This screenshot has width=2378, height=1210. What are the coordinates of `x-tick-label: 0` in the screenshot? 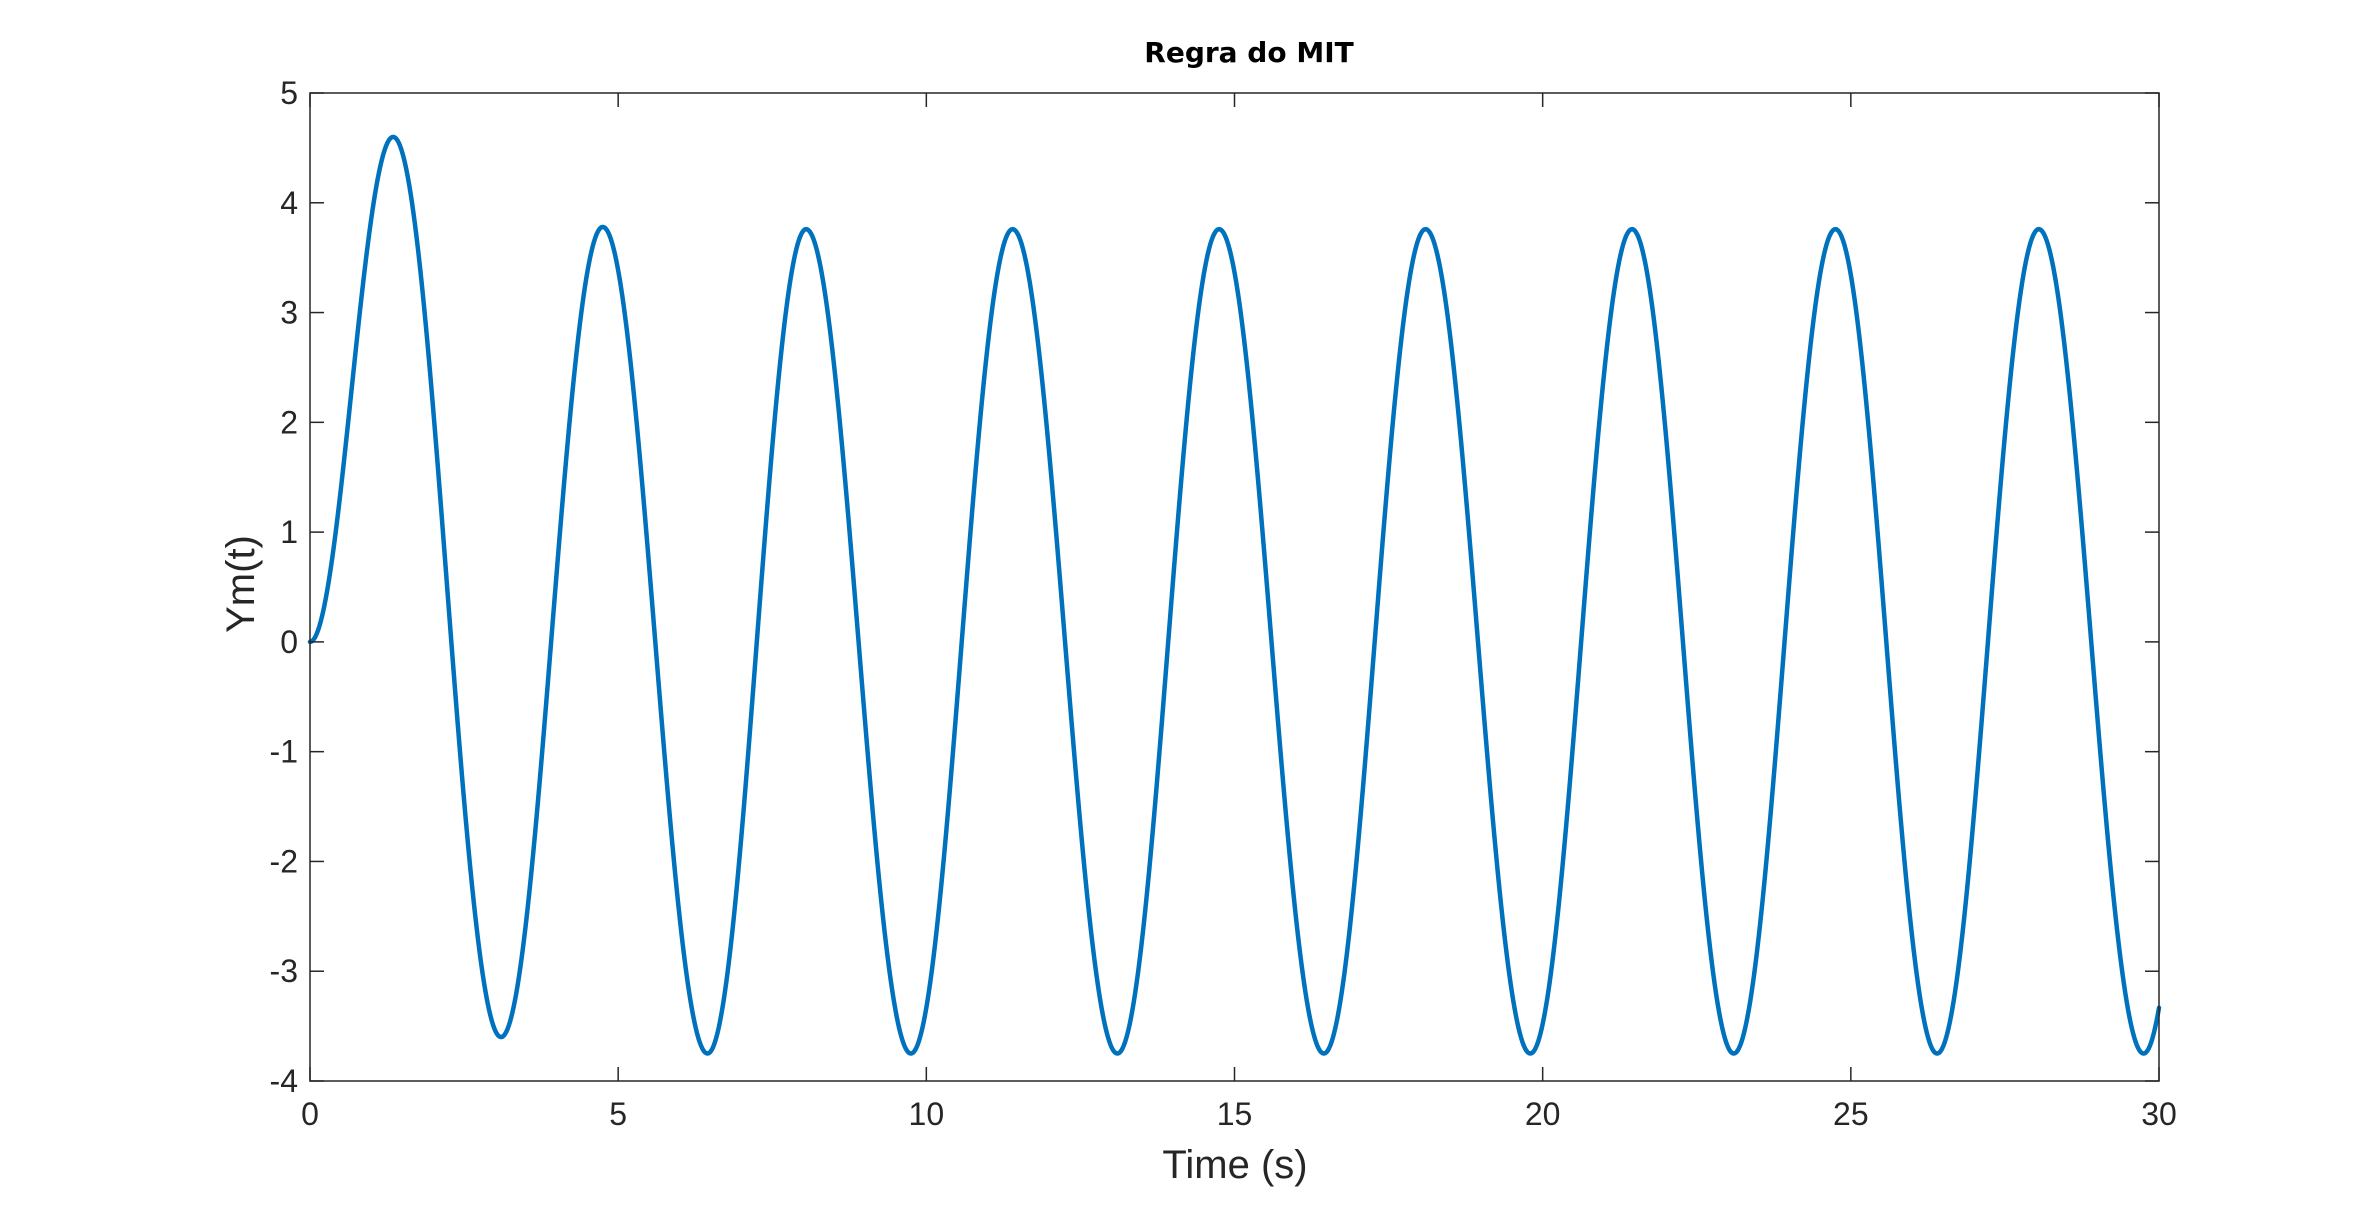 It's located at (310, 1114).